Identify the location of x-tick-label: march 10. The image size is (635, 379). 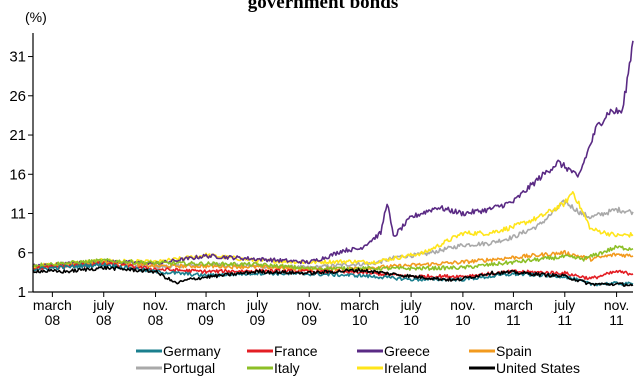
(359, 312).